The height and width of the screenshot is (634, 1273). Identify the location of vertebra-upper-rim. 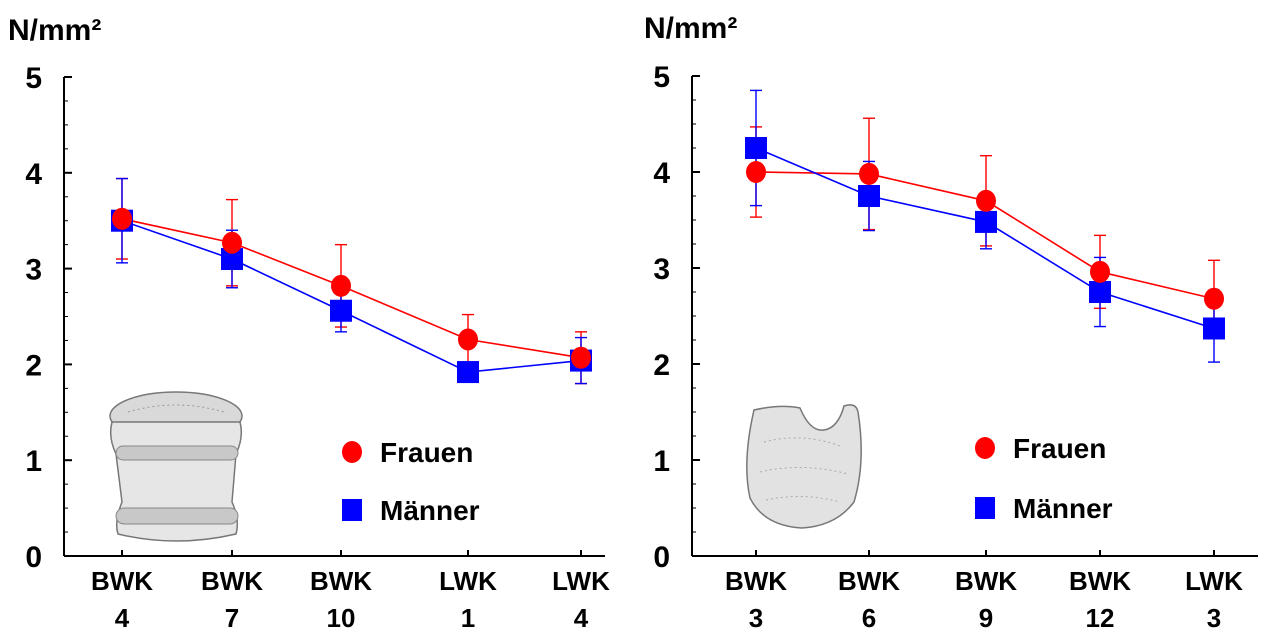
(177, 453).